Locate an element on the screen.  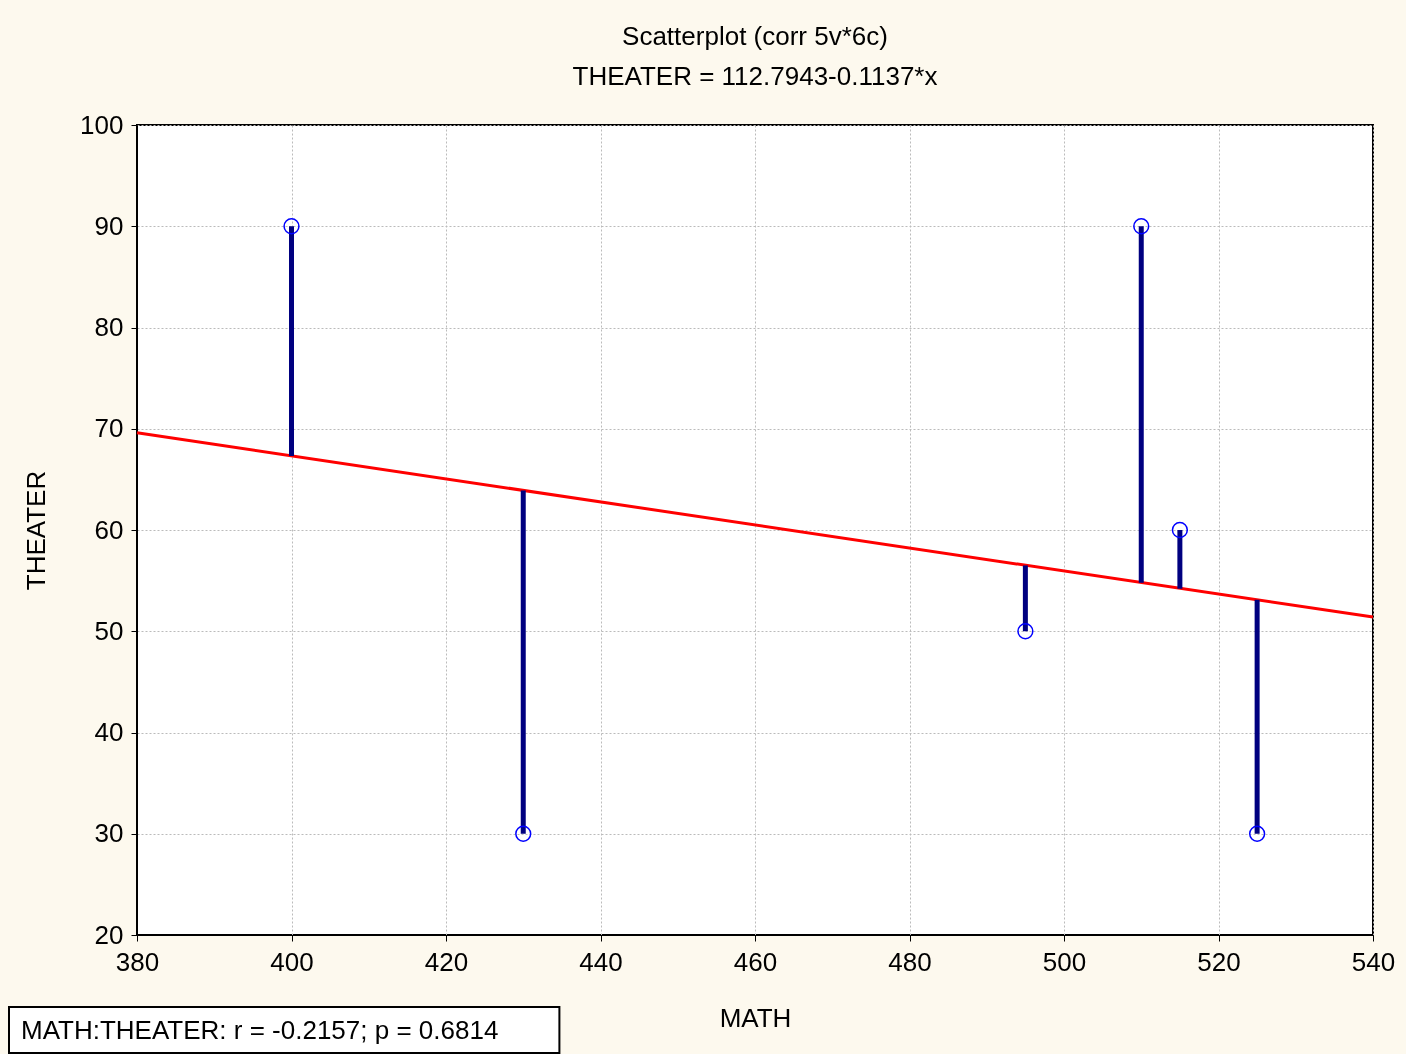
x-tick-label: 540 is located at coordinates (1373, 961).